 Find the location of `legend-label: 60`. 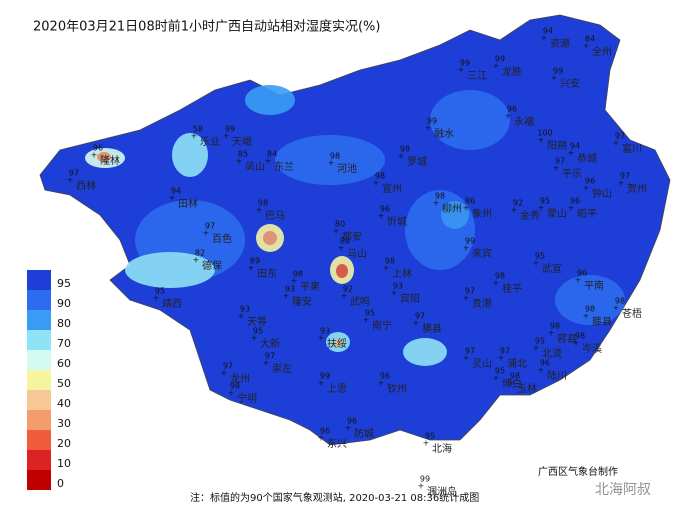

legend-label: 60 is located at coordinates (64, 363).